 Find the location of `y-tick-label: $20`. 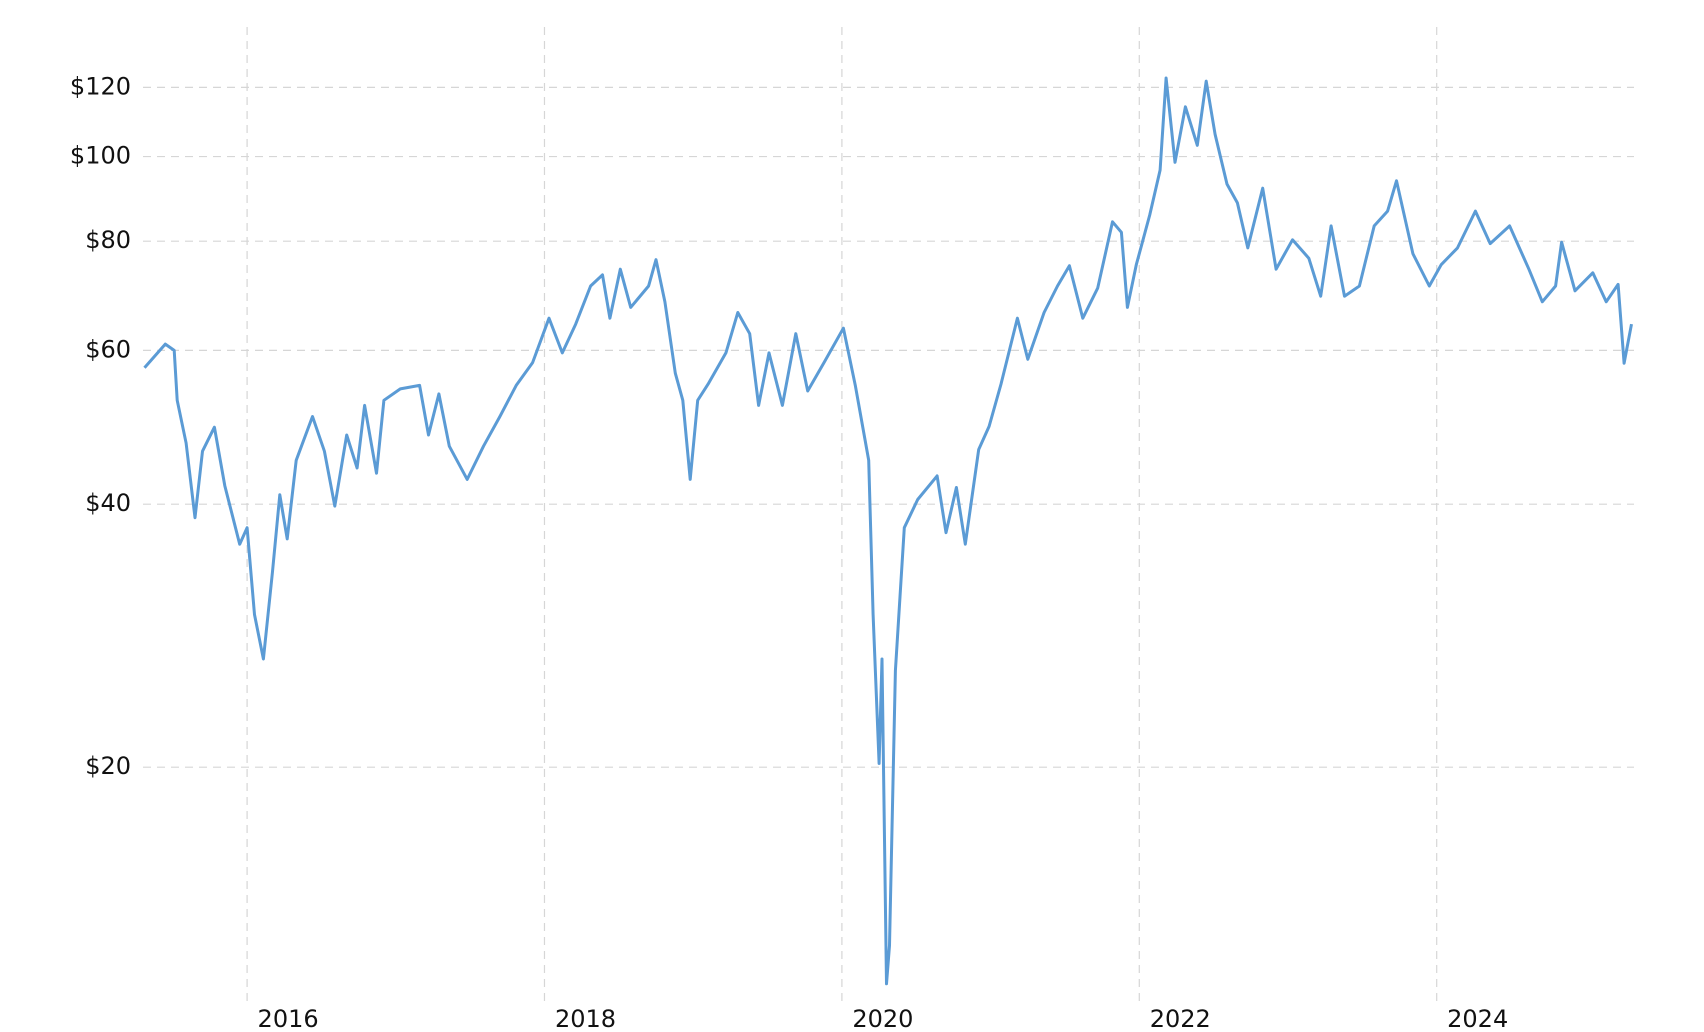

y-tick-label: $20 is located at coordinates (108, 766).